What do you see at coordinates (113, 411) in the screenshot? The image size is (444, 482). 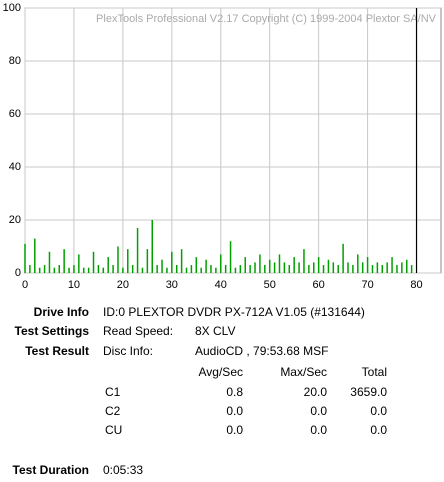 I see `row-label: C2` at bounding box center [113, 411].